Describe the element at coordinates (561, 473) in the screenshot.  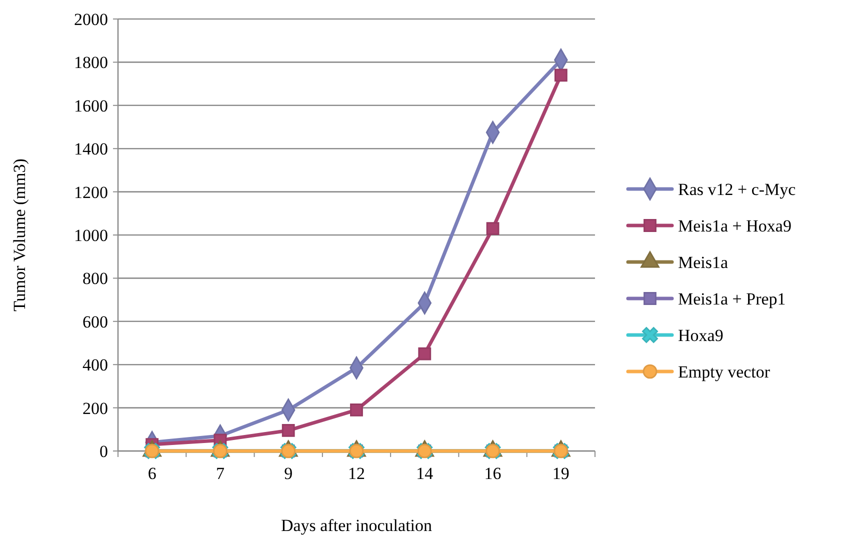
I see `x-tick-label: 19` at that location.